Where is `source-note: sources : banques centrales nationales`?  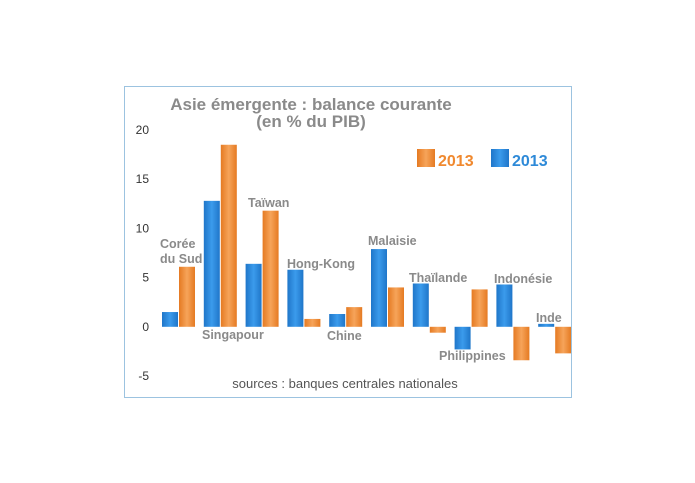 source-note: sources : banques centrales nationales is located at coordinates (345, 383).